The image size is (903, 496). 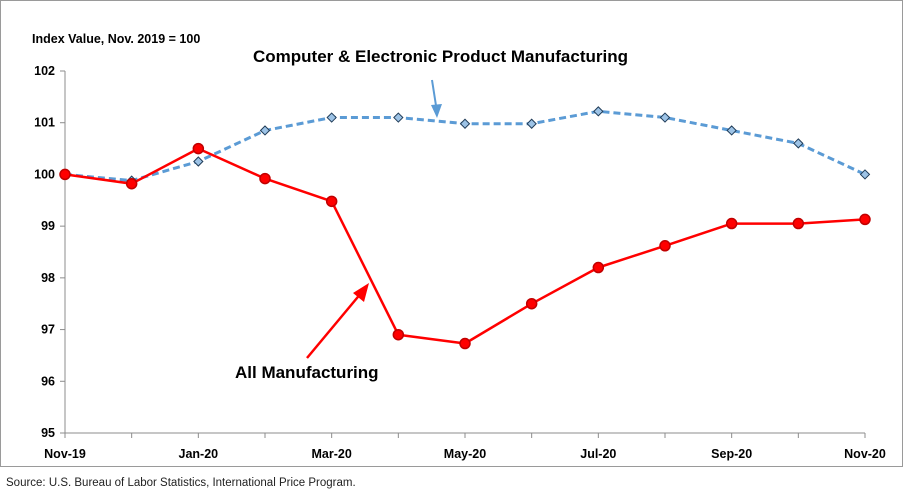 I want to click on y-tick-label: 99, so click(x=48, y=226).